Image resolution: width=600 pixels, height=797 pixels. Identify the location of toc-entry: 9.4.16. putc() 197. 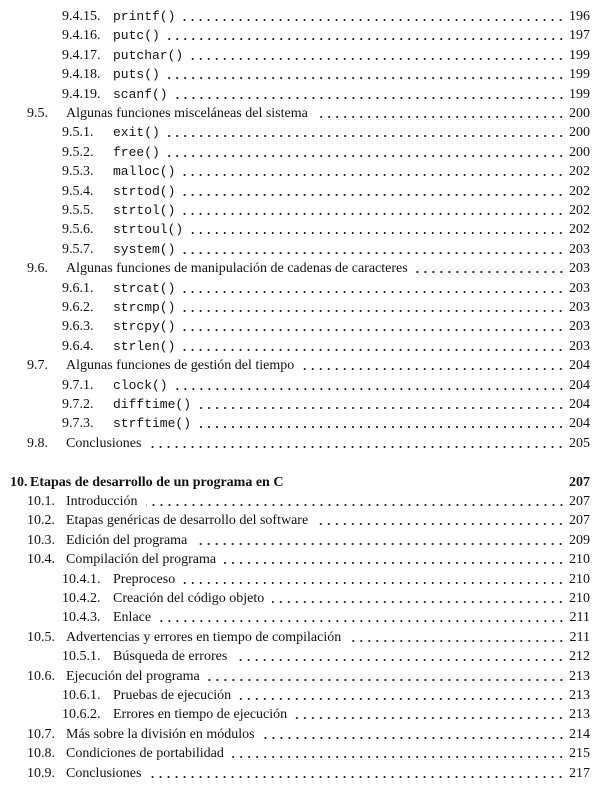
(326, 36).